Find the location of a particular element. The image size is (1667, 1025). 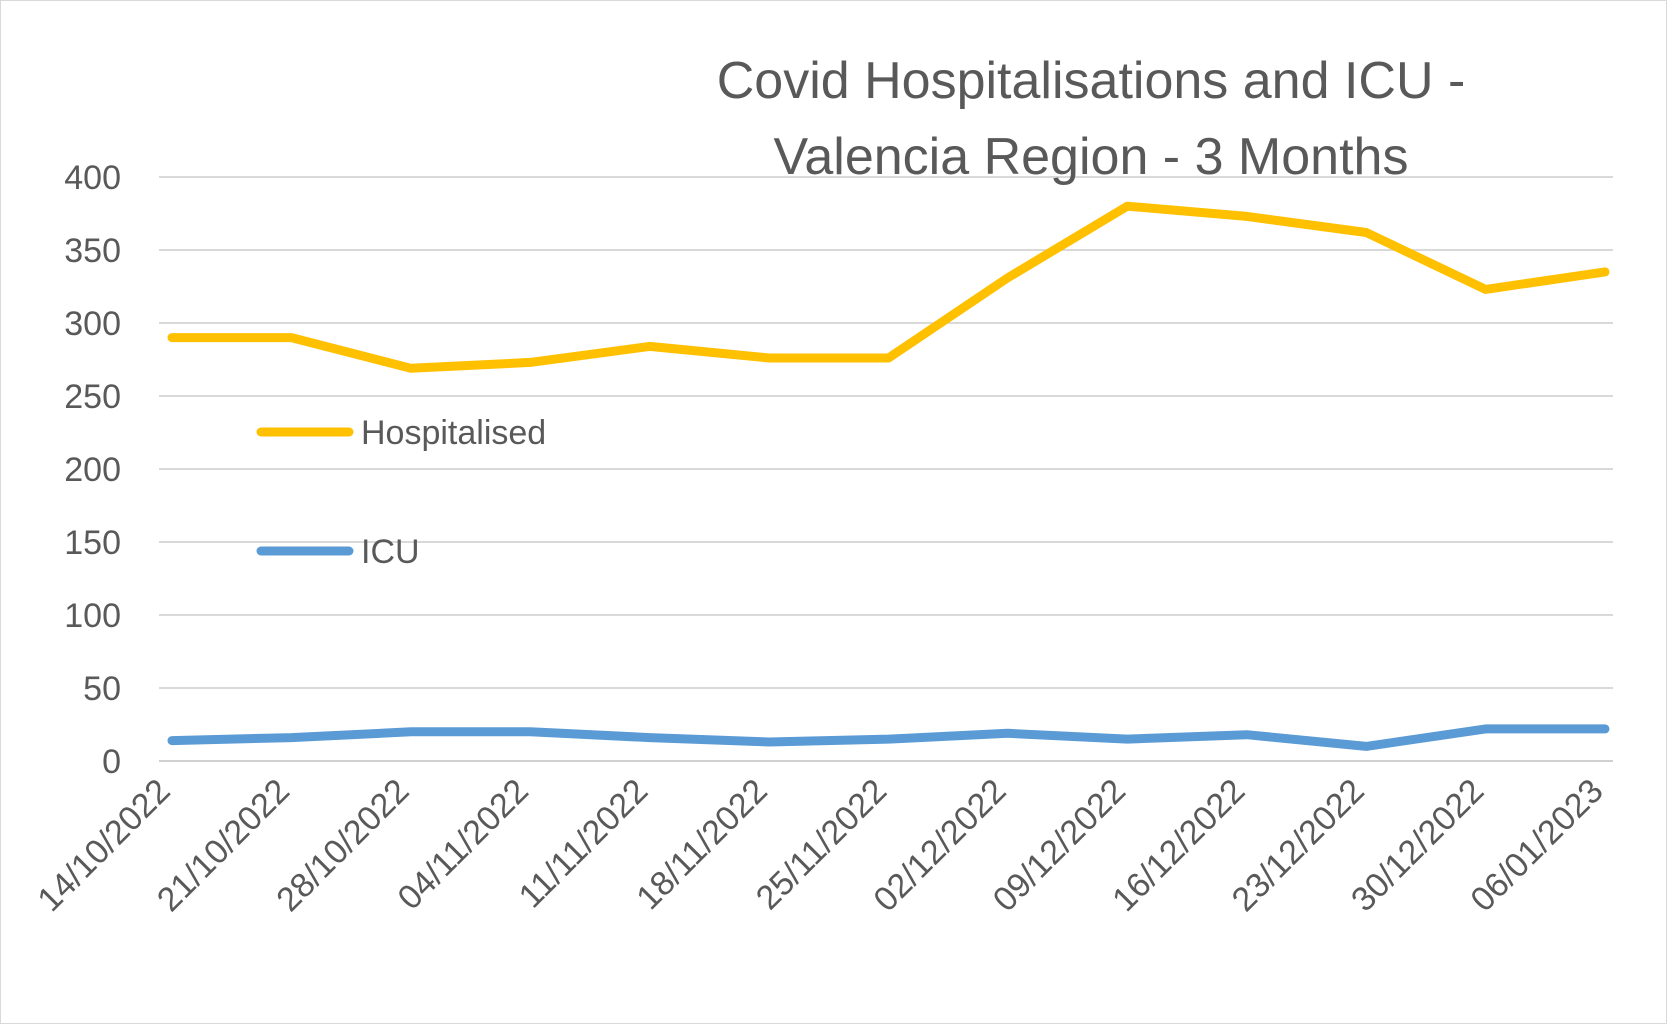

y-tick-label-350: 350 is located at coordinates (92, 251).